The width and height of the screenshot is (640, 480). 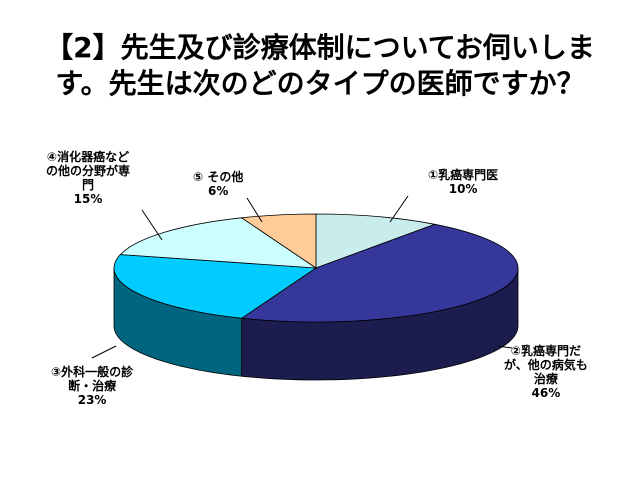 I want to click on slice-label-4: ④消化器癌など の他の分野が専門 15%, so click(x=88, y=178).